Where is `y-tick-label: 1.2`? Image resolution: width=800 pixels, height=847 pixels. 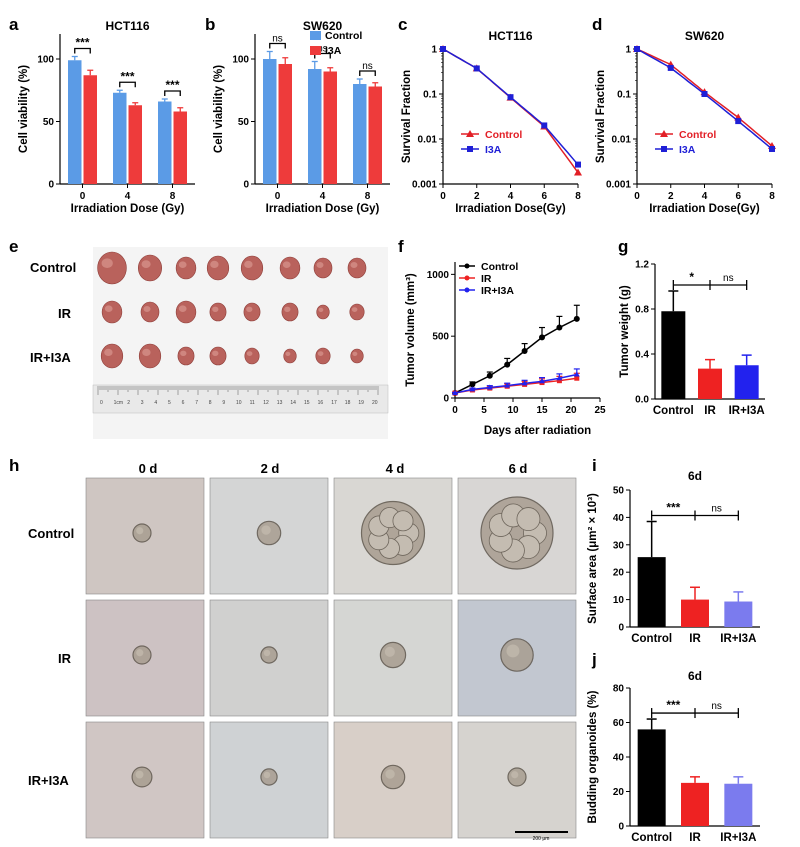
y-tick-label: 1.2 is located at coordinates (642, 265).